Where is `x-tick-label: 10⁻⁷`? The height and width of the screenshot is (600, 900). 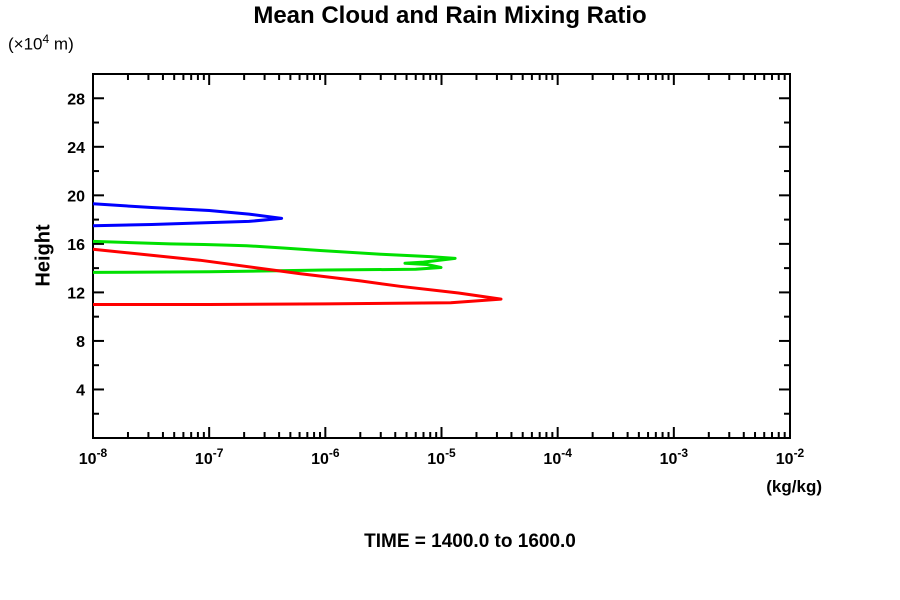 x-tick-label: 10⁻⁷ is located at coordinates (209, 457).